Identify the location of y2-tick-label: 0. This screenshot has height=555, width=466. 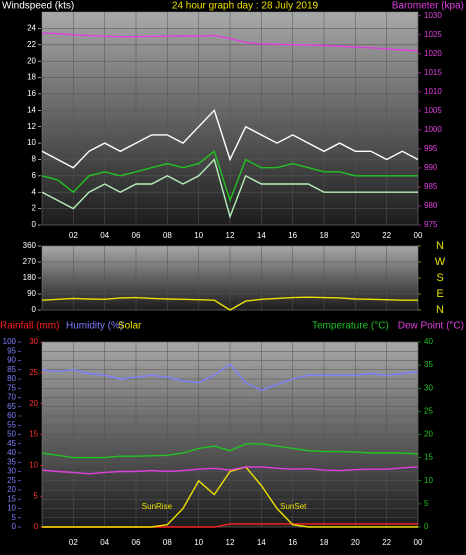
(426, 526).